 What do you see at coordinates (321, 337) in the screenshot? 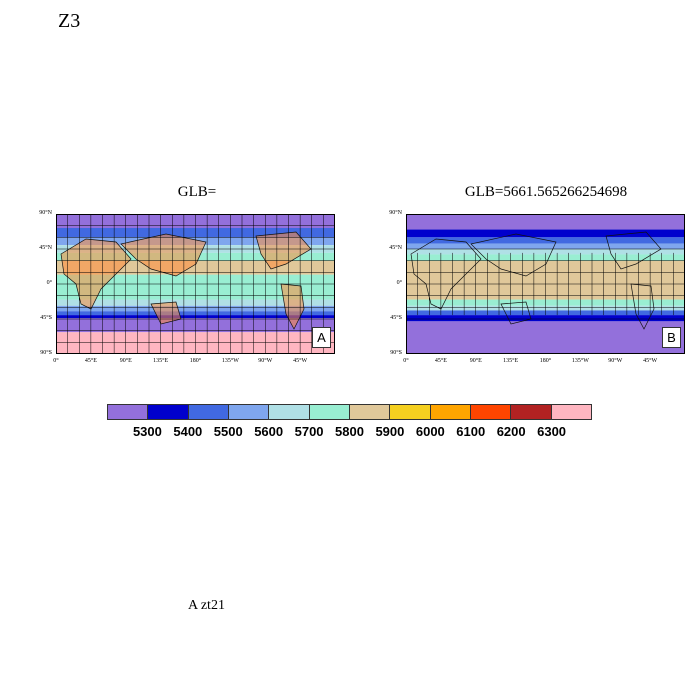
I see `panel-a-letter: A` at bounding box center [321, 337].